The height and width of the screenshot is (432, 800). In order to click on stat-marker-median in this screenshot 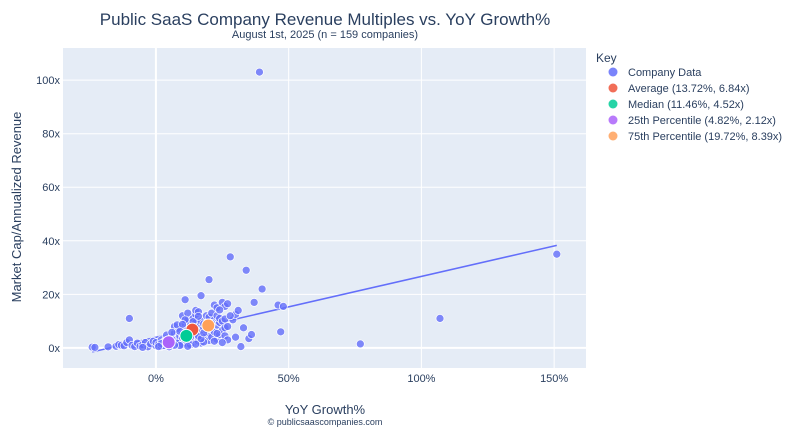, I will do `click(186, 335)`.